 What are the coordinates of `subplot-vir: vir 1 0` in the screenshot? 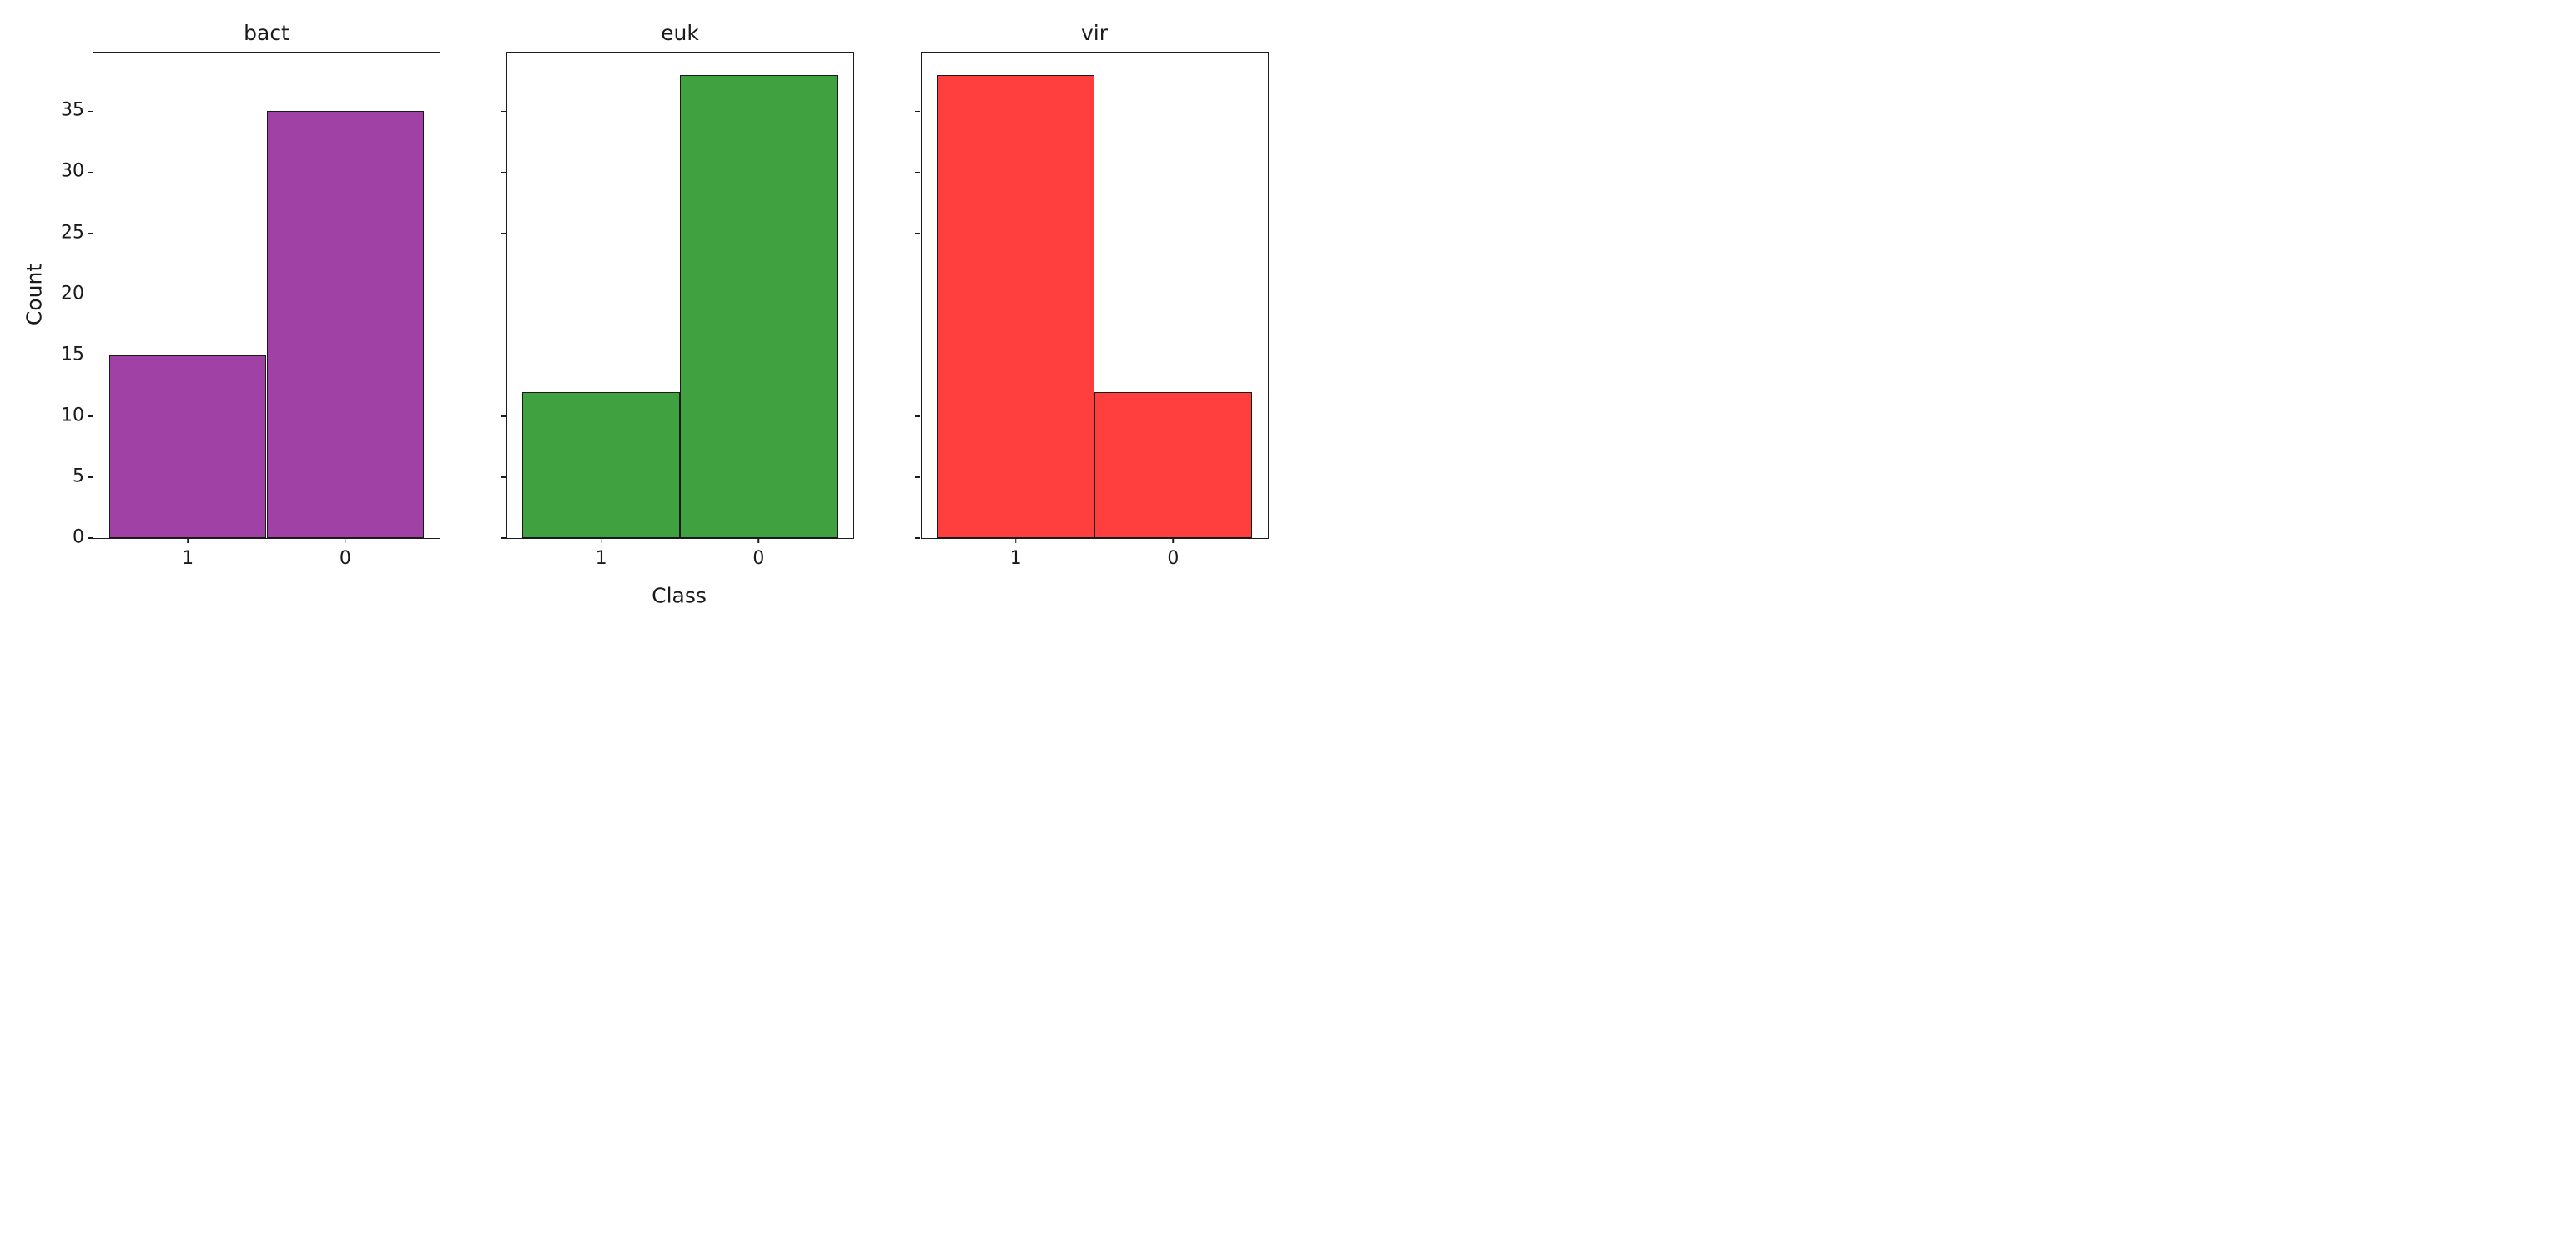 It's located at (1092, 295).